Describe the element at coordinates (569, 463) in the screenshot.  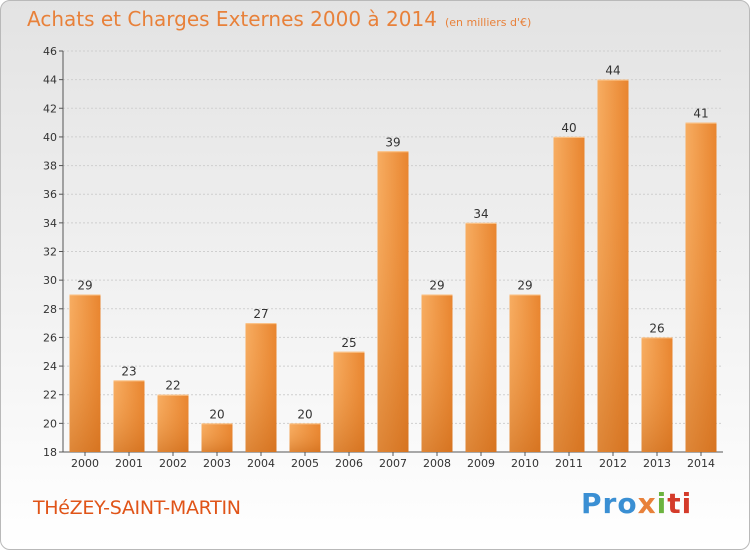
I see `x-tick-label: 2011` at that location.